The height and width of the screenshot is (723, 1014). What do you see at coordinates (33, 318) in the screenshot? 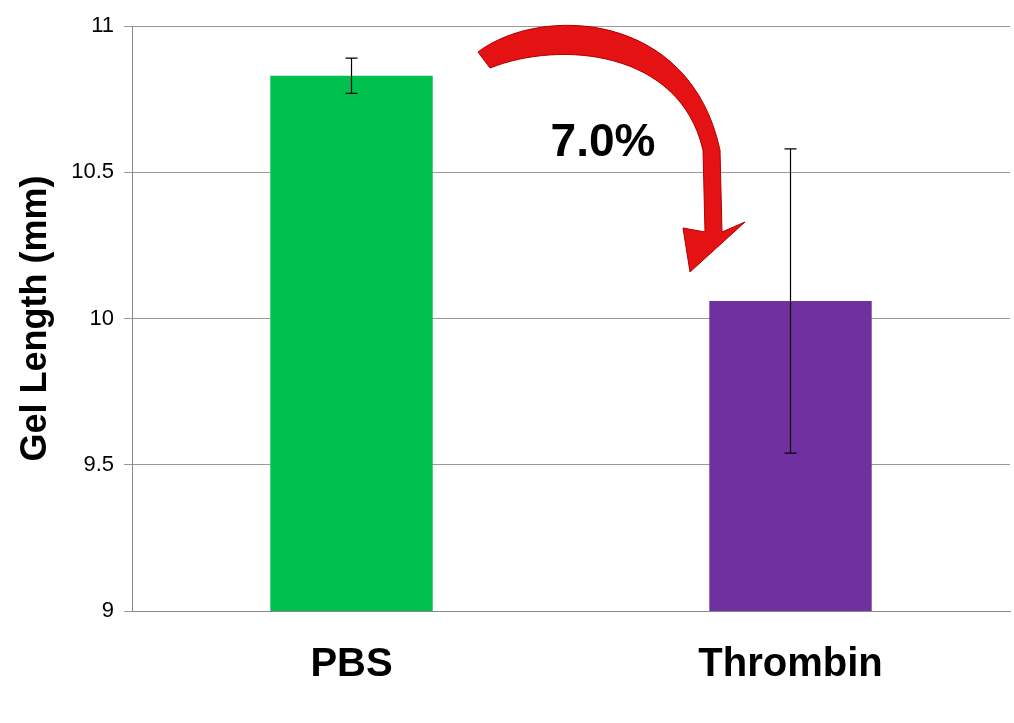
I see `y-axis-title: Gel Length (mm)` at bounding box center [33, 318].